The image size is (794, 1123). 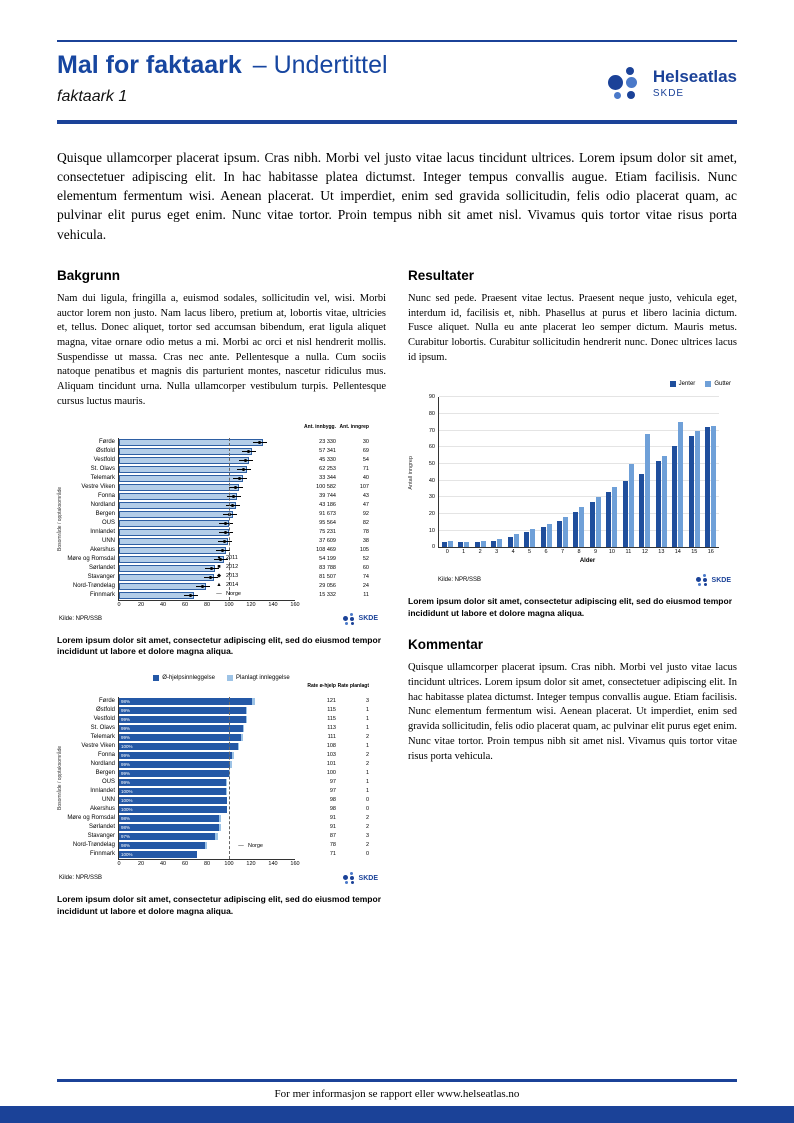 What do you see at coordinates (81, 618) in the screenshot?
I see `source-label: Kilde: NPR/SSB` at bounding box center [81, 618].